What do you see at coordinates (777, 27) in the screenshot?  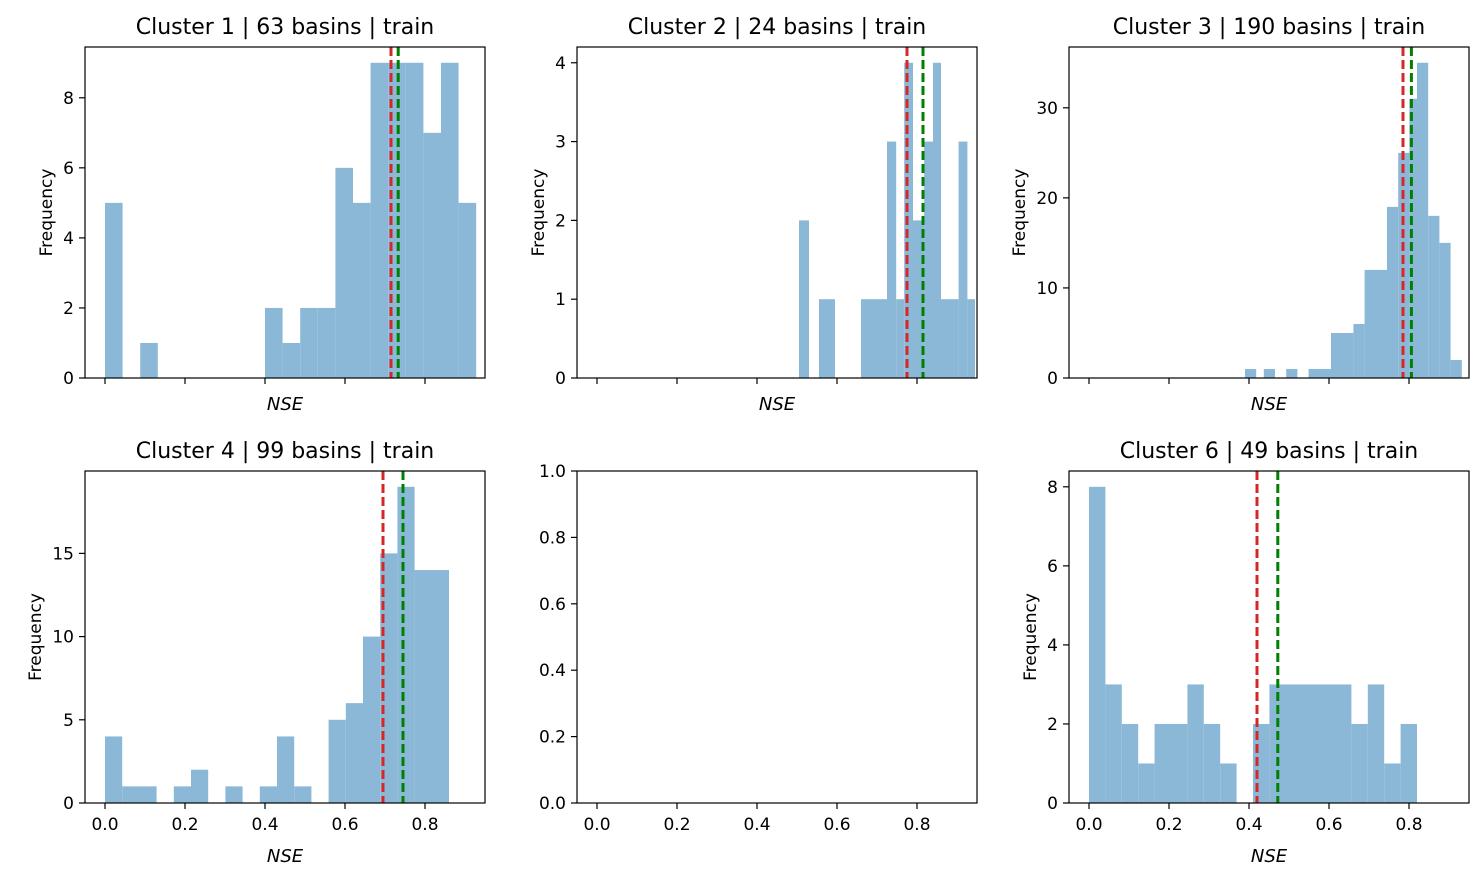 I see `subplot-title: Cluster 2 | 24 basins | train` at bounding box center [777, 27].